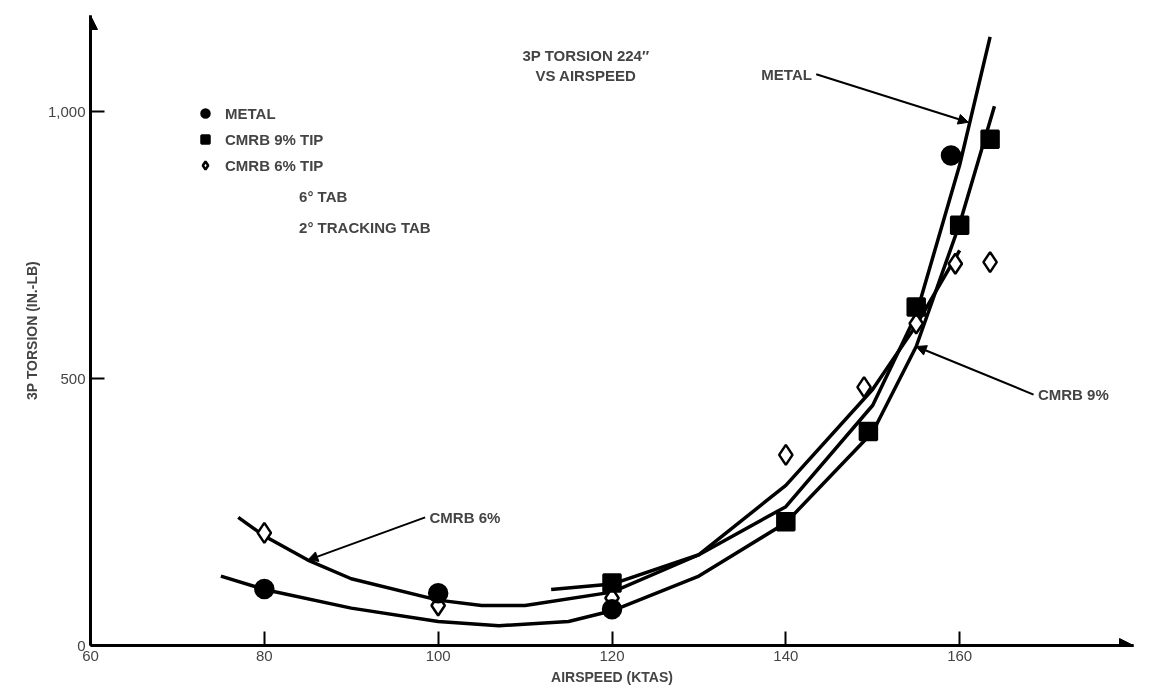 Image resolution: width=1153 pixels, height=687 pixels. What do you see at coordinates (612, 655) in the screenshot?
I see `x-tick-label: 120` at bounding box center [612, 655].